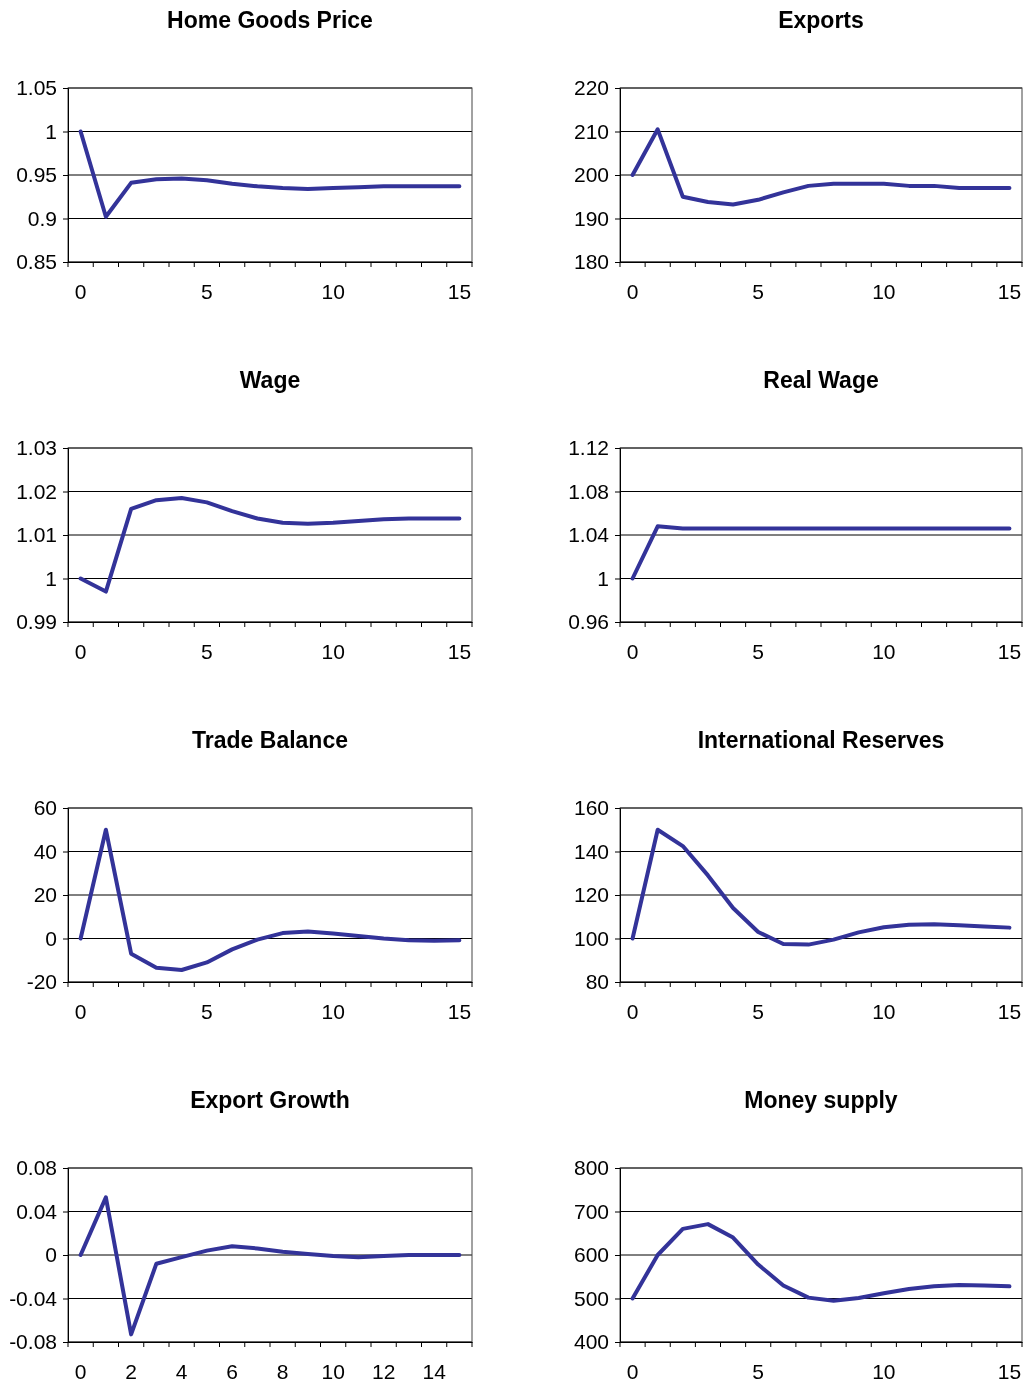 This screenshot has width=1034, height=1385. Describe the element at coordinates (36, 448) in the screenshot. I see `y-tick-label: 1.03` at that location.